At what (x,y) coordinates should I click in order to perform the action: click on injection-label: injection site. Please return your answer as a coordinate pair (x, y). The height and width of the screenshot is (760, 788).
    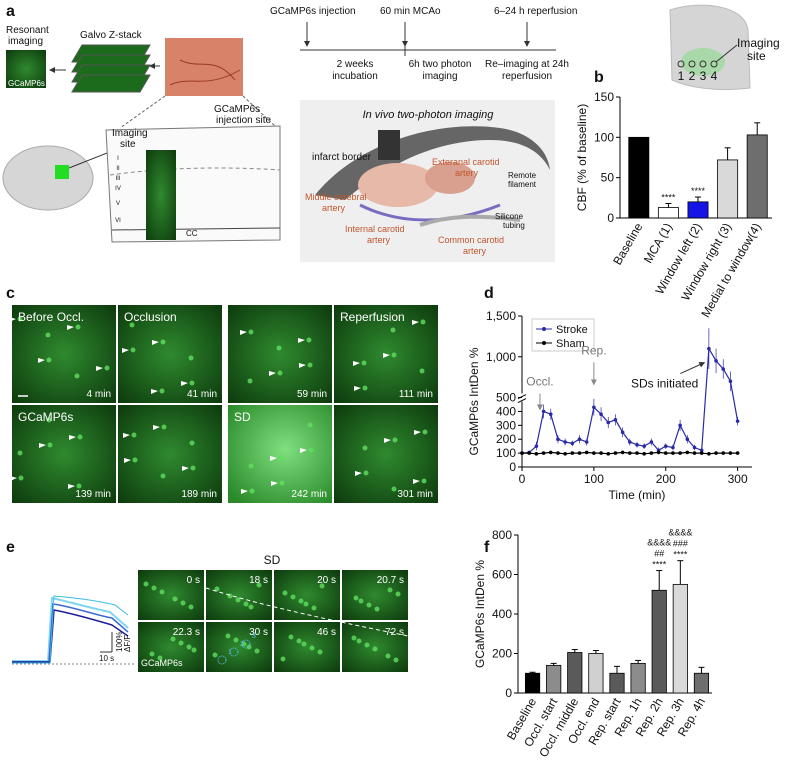
    Looking at the image, I should click on (243, 120).